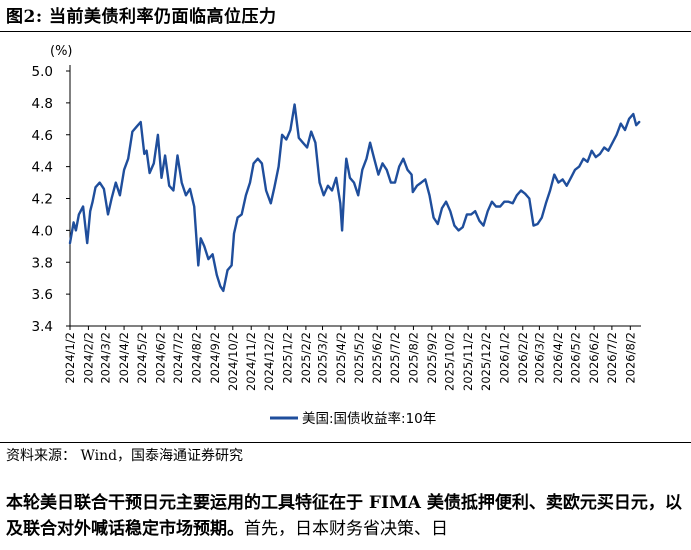  I want to click on x-tick-label: 2025/2/2, so click(306, 358).